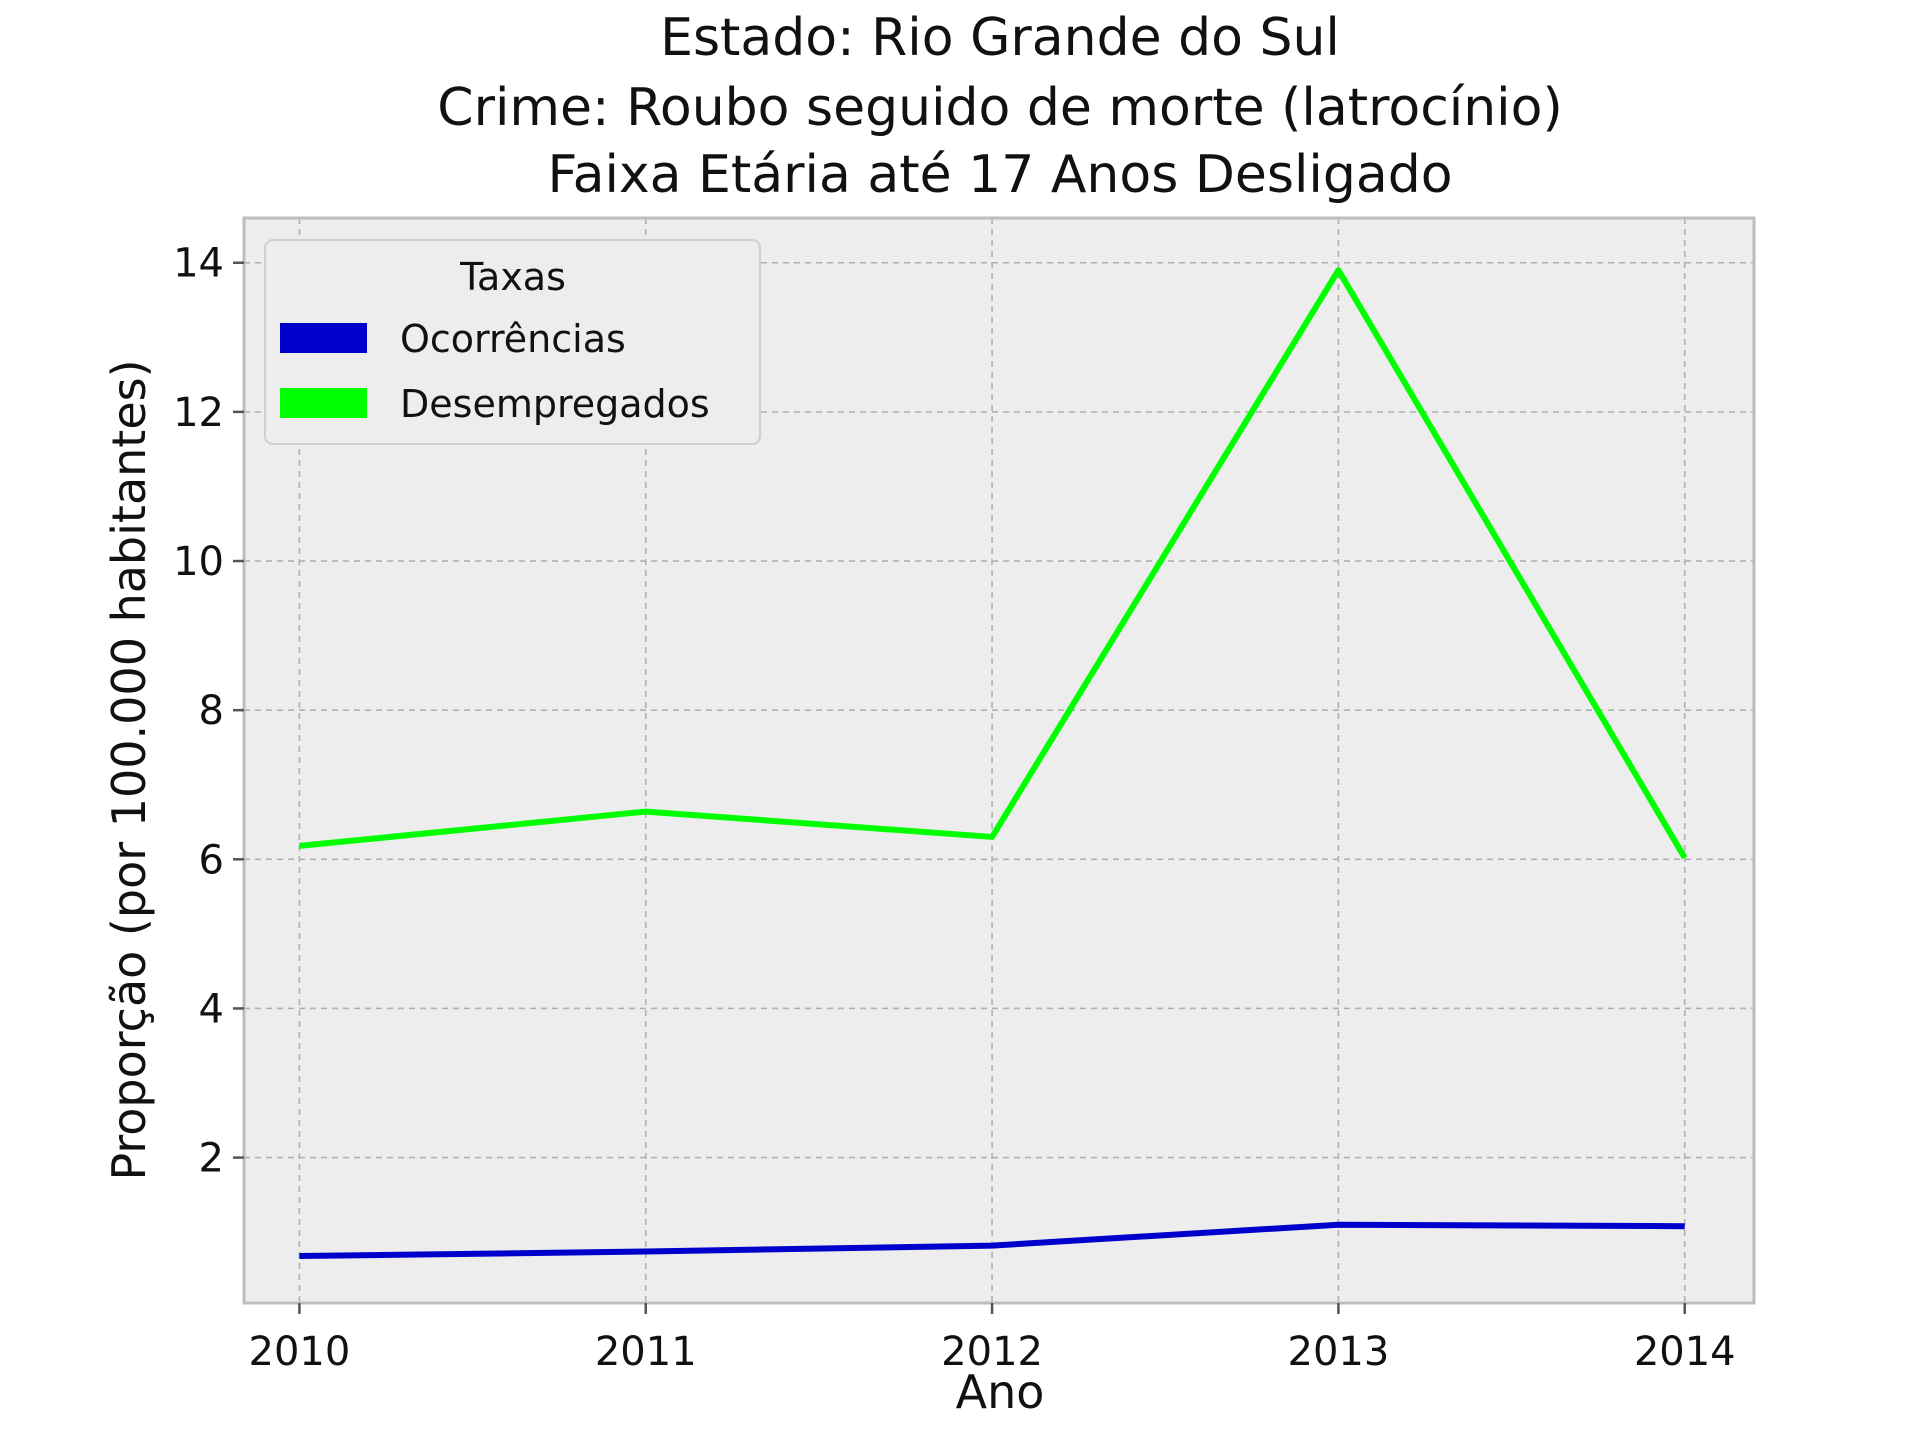  What do you see at coordinates (999, 175) in the screenshot?
I see `chart-title-line-3: Faixa Etária até 17 Anos Desligado` at bounding box center [999, 175].